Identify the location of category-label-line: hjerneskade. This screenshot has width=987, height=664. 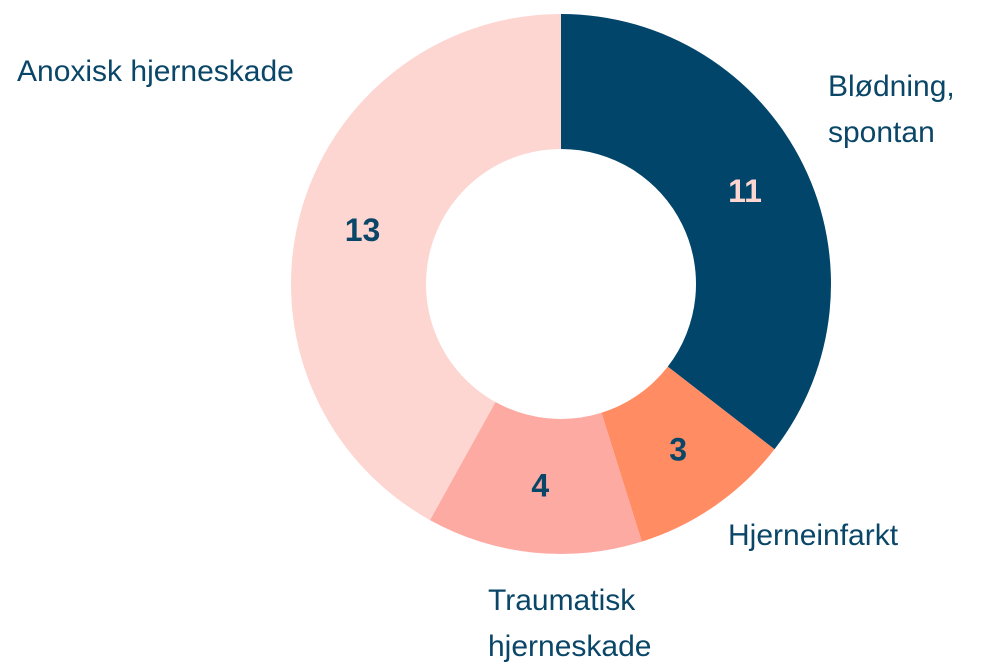
(569, 646).